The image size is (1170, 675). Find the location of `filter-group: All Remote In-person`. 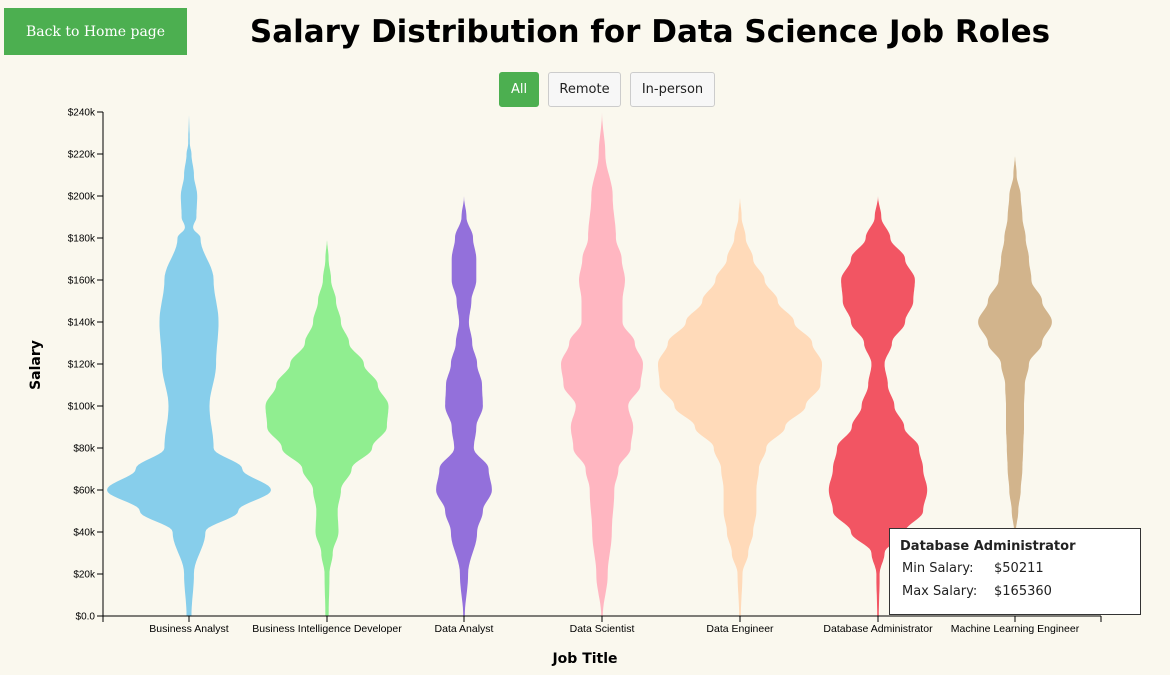

filter-group: All Remote In-person is located at coordinates (585, 90).